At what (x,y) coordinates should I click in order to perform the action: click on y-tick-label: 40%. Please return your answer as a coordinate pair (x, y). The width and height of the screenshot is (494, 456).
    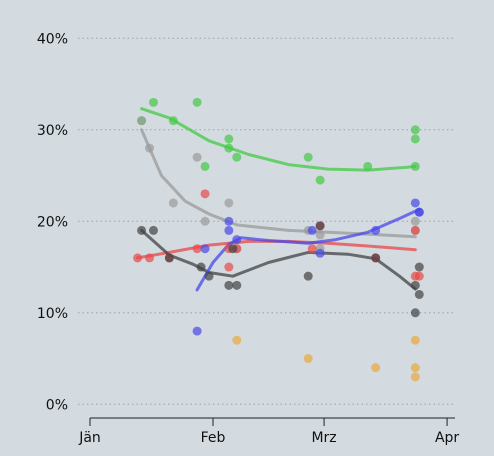
    Looking at the image, I should click on (52, 39).